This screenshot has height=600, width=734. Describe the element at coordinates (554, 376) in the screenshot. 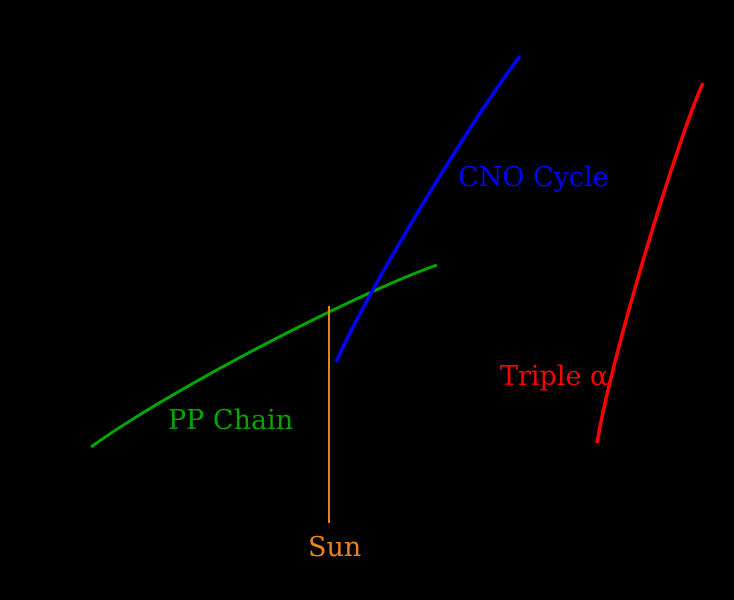

I see `triple-alpha-label: Triple α` at that location.